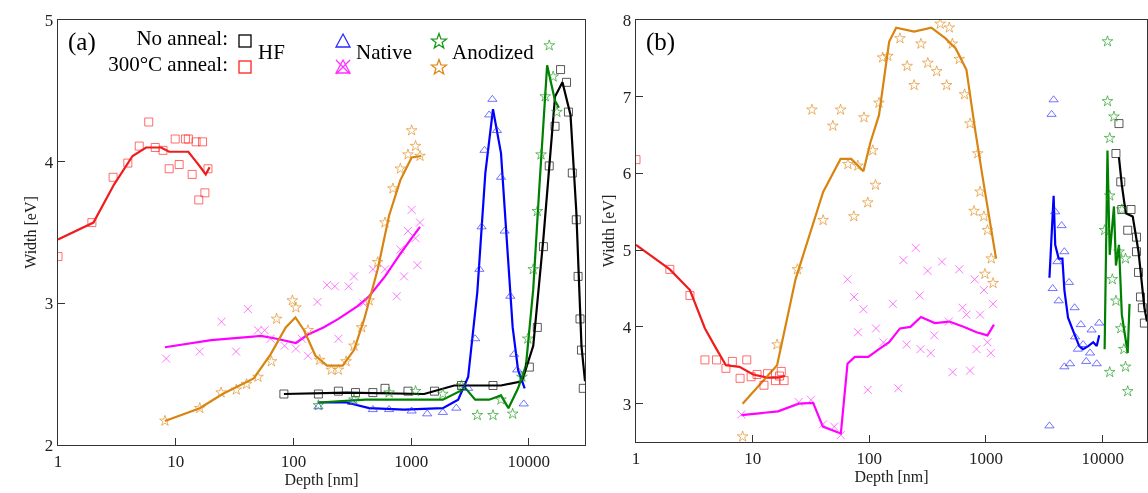 The width and height of the screenshot is (1148, 493). What do you see at coordinates (384, 52) in the screenshot?
I see `legend-label: Native` at bounding box center [384, 52].